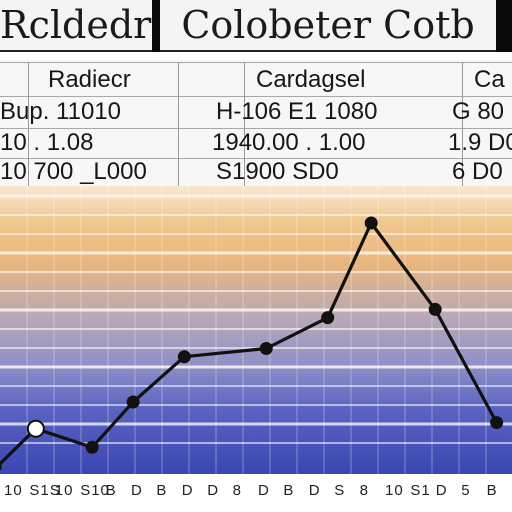  What do you see at coordinates (45, 490) in the screenshot?
I see `x-tick-label: S1S` at bounding box center [45, 490].